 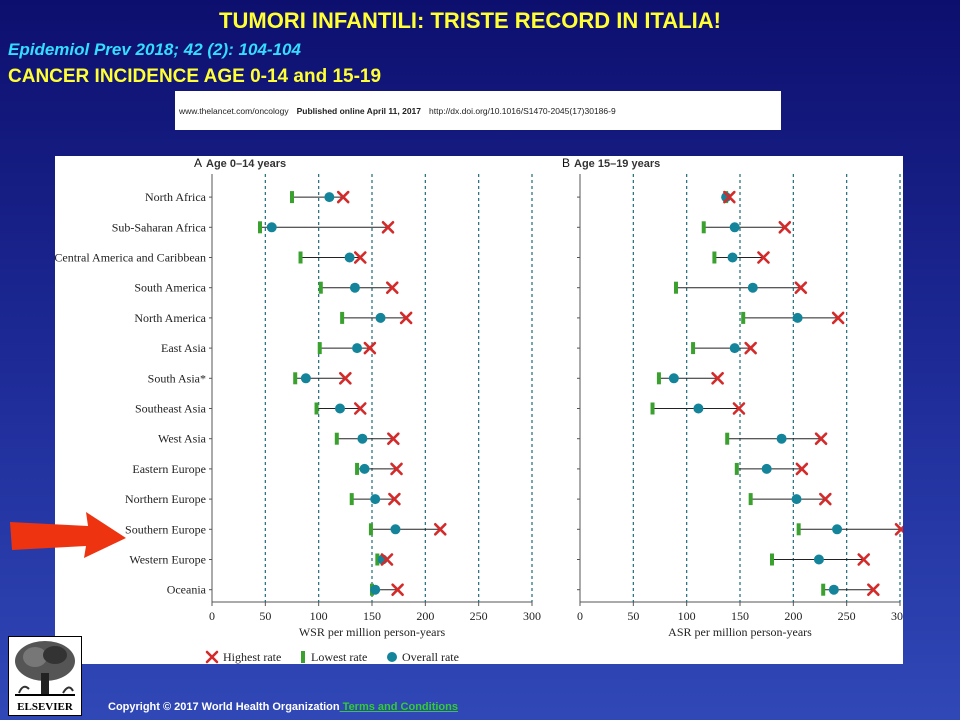 What do you see at coordinates (187, 590) in the screenshot?
I see `category-label: Oceania` at bounding box center [187, 590].